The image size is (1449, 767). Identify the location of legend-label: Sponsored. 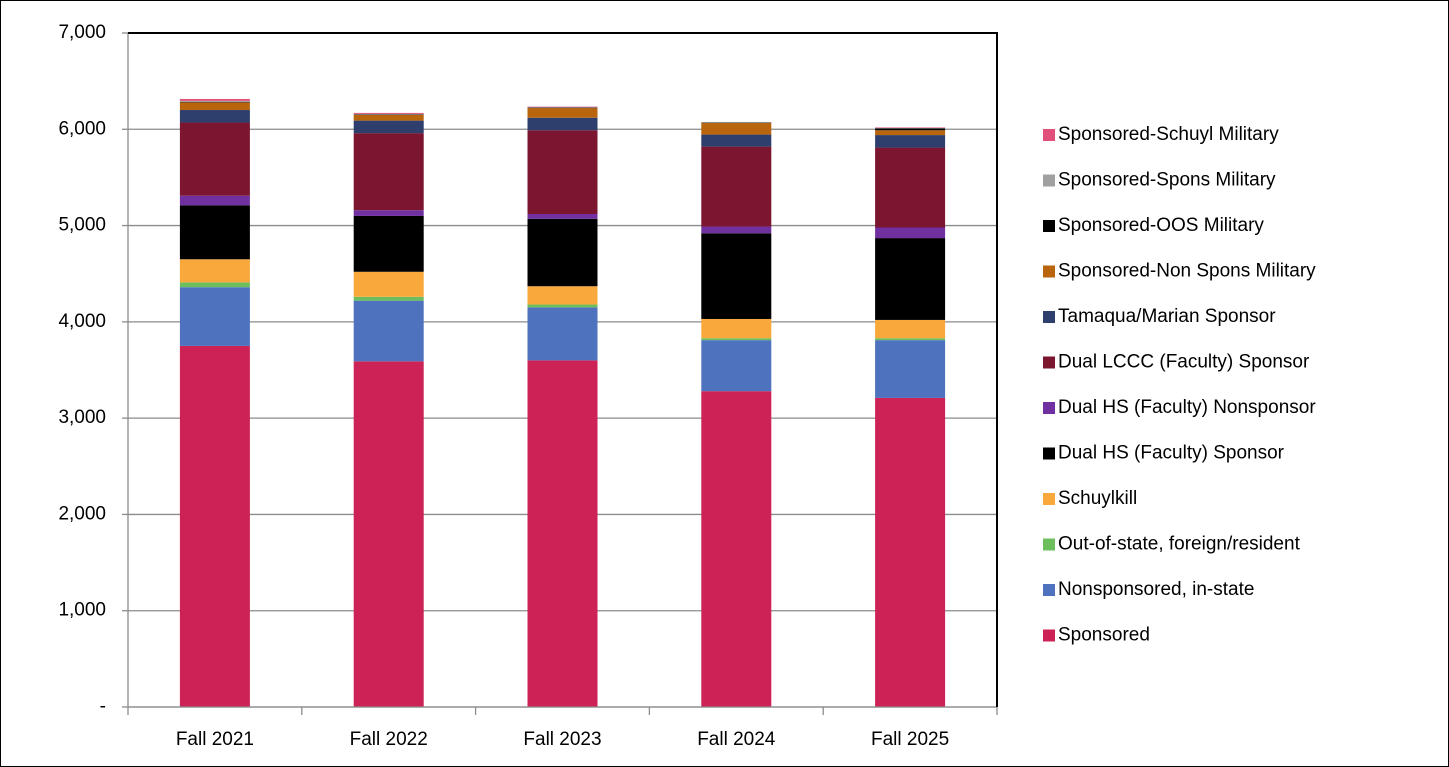
(1104, 635).